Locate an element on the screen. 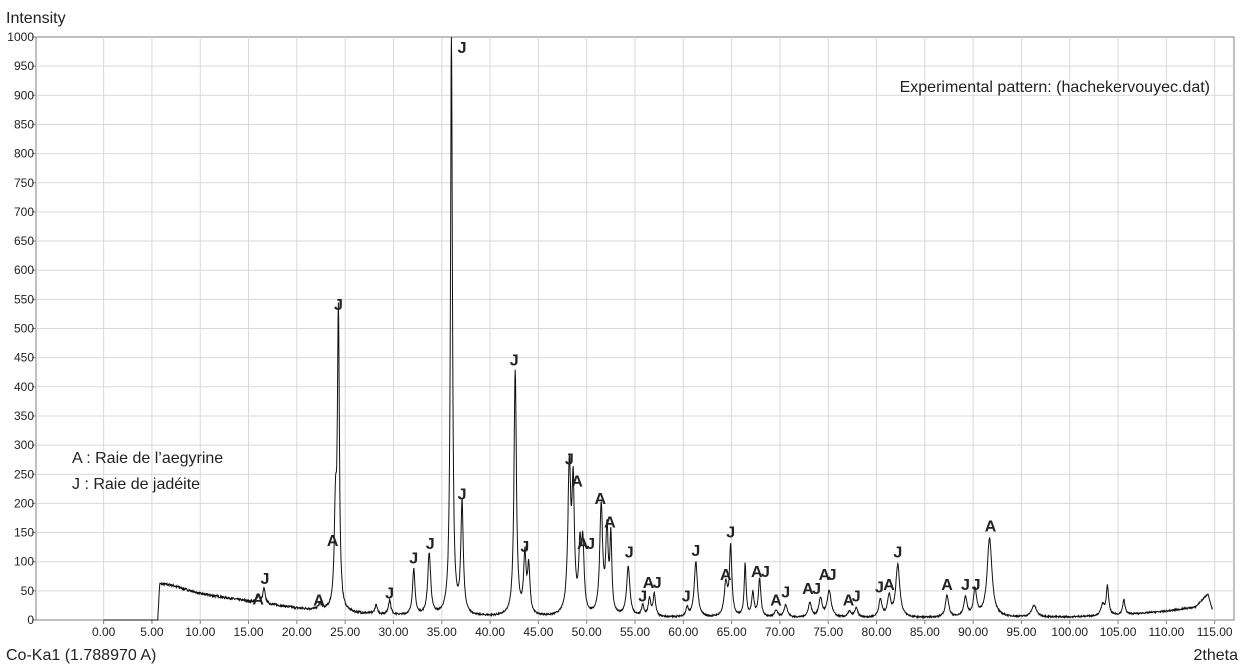 This screenshot has width=1244, height=666. y-tick-label: 400 is located at coordinates (24, 387).